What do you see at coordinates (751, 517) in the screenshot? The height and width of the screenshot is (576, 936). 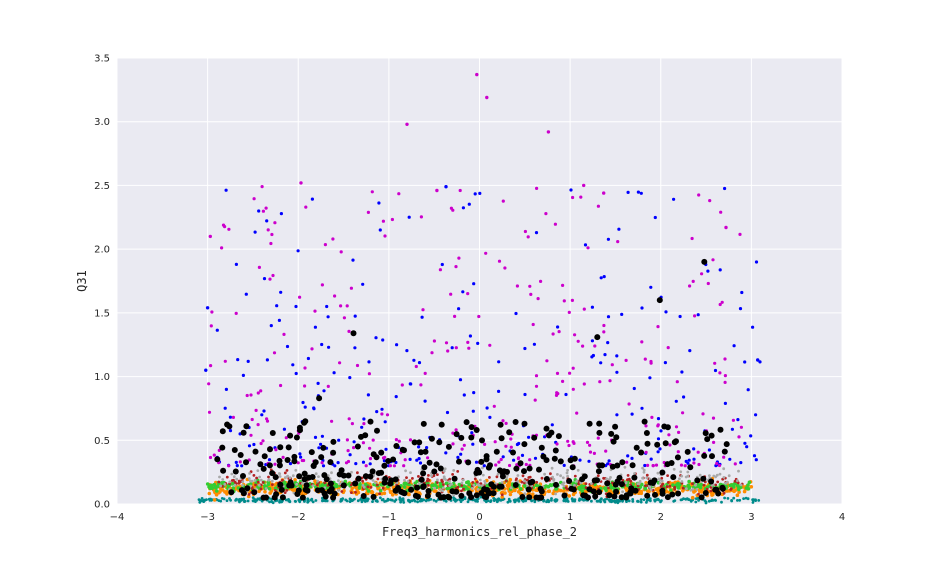 I see `x-tick-label: 3` at bounding box center [751, 517].